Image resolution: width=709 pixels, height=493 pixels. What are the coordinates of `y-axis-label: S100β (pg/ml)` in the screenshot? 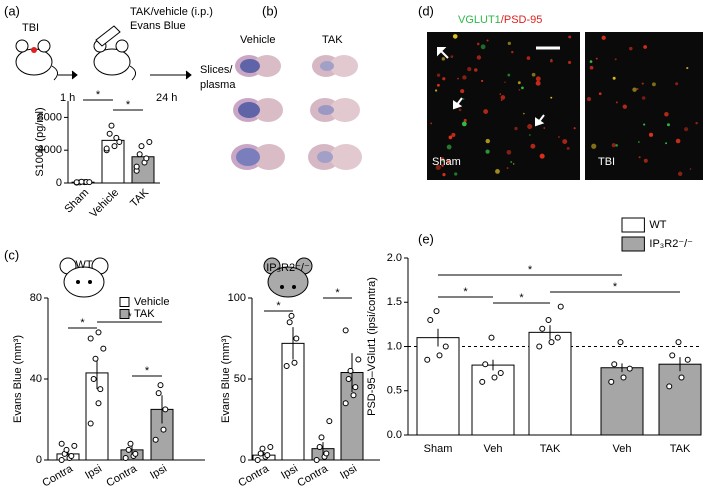 It's located at (40, 141).